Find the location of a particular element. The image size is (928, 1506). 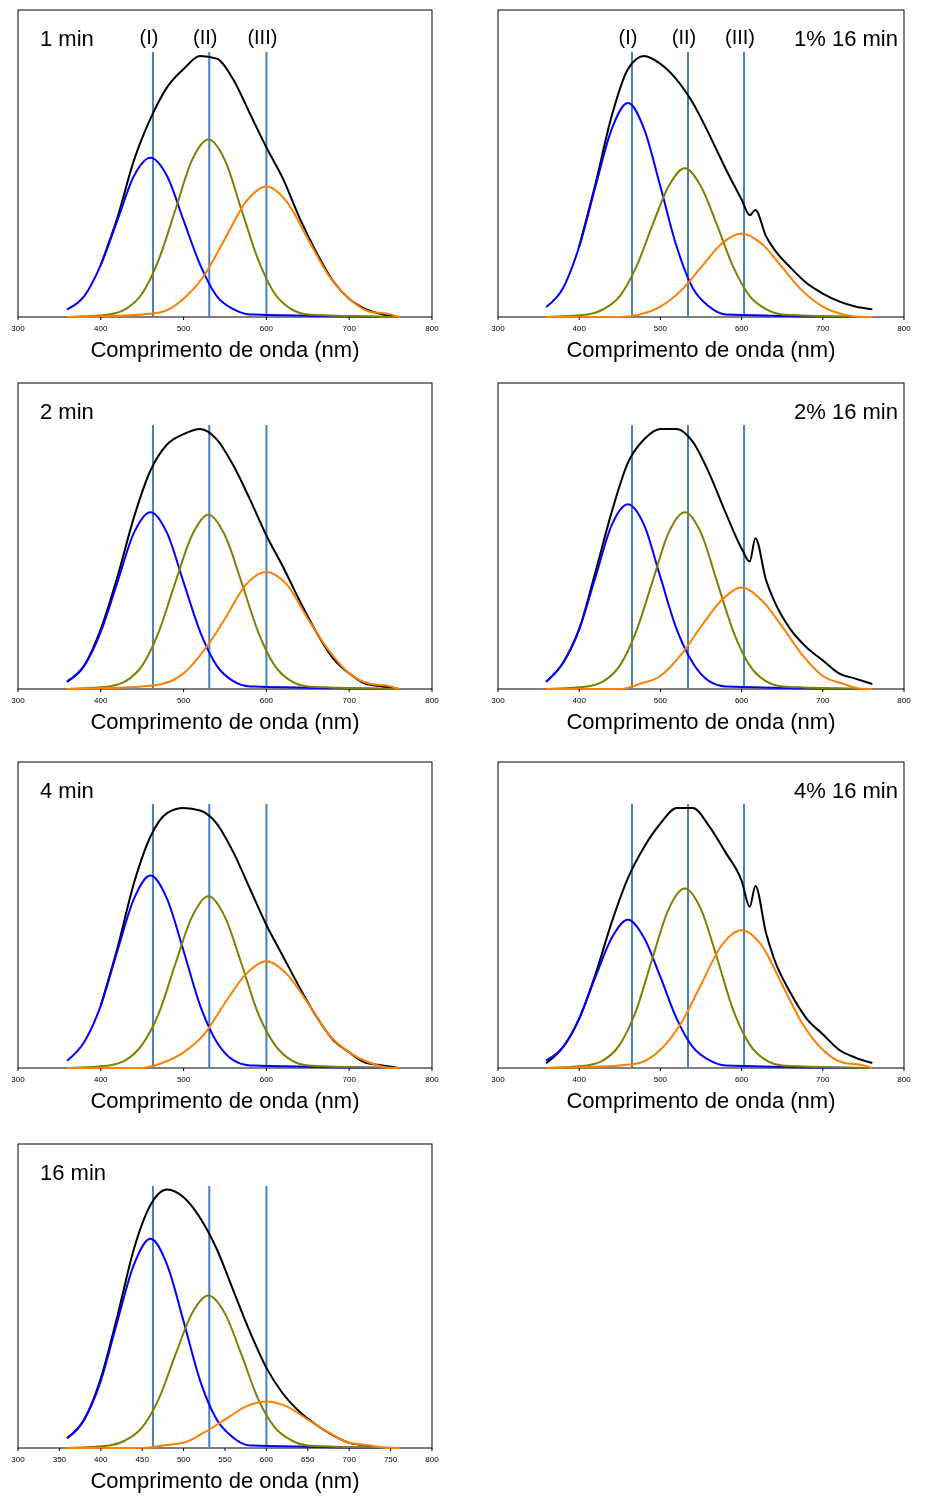

chart-title: 4 min is located at coordinates (67, 790).